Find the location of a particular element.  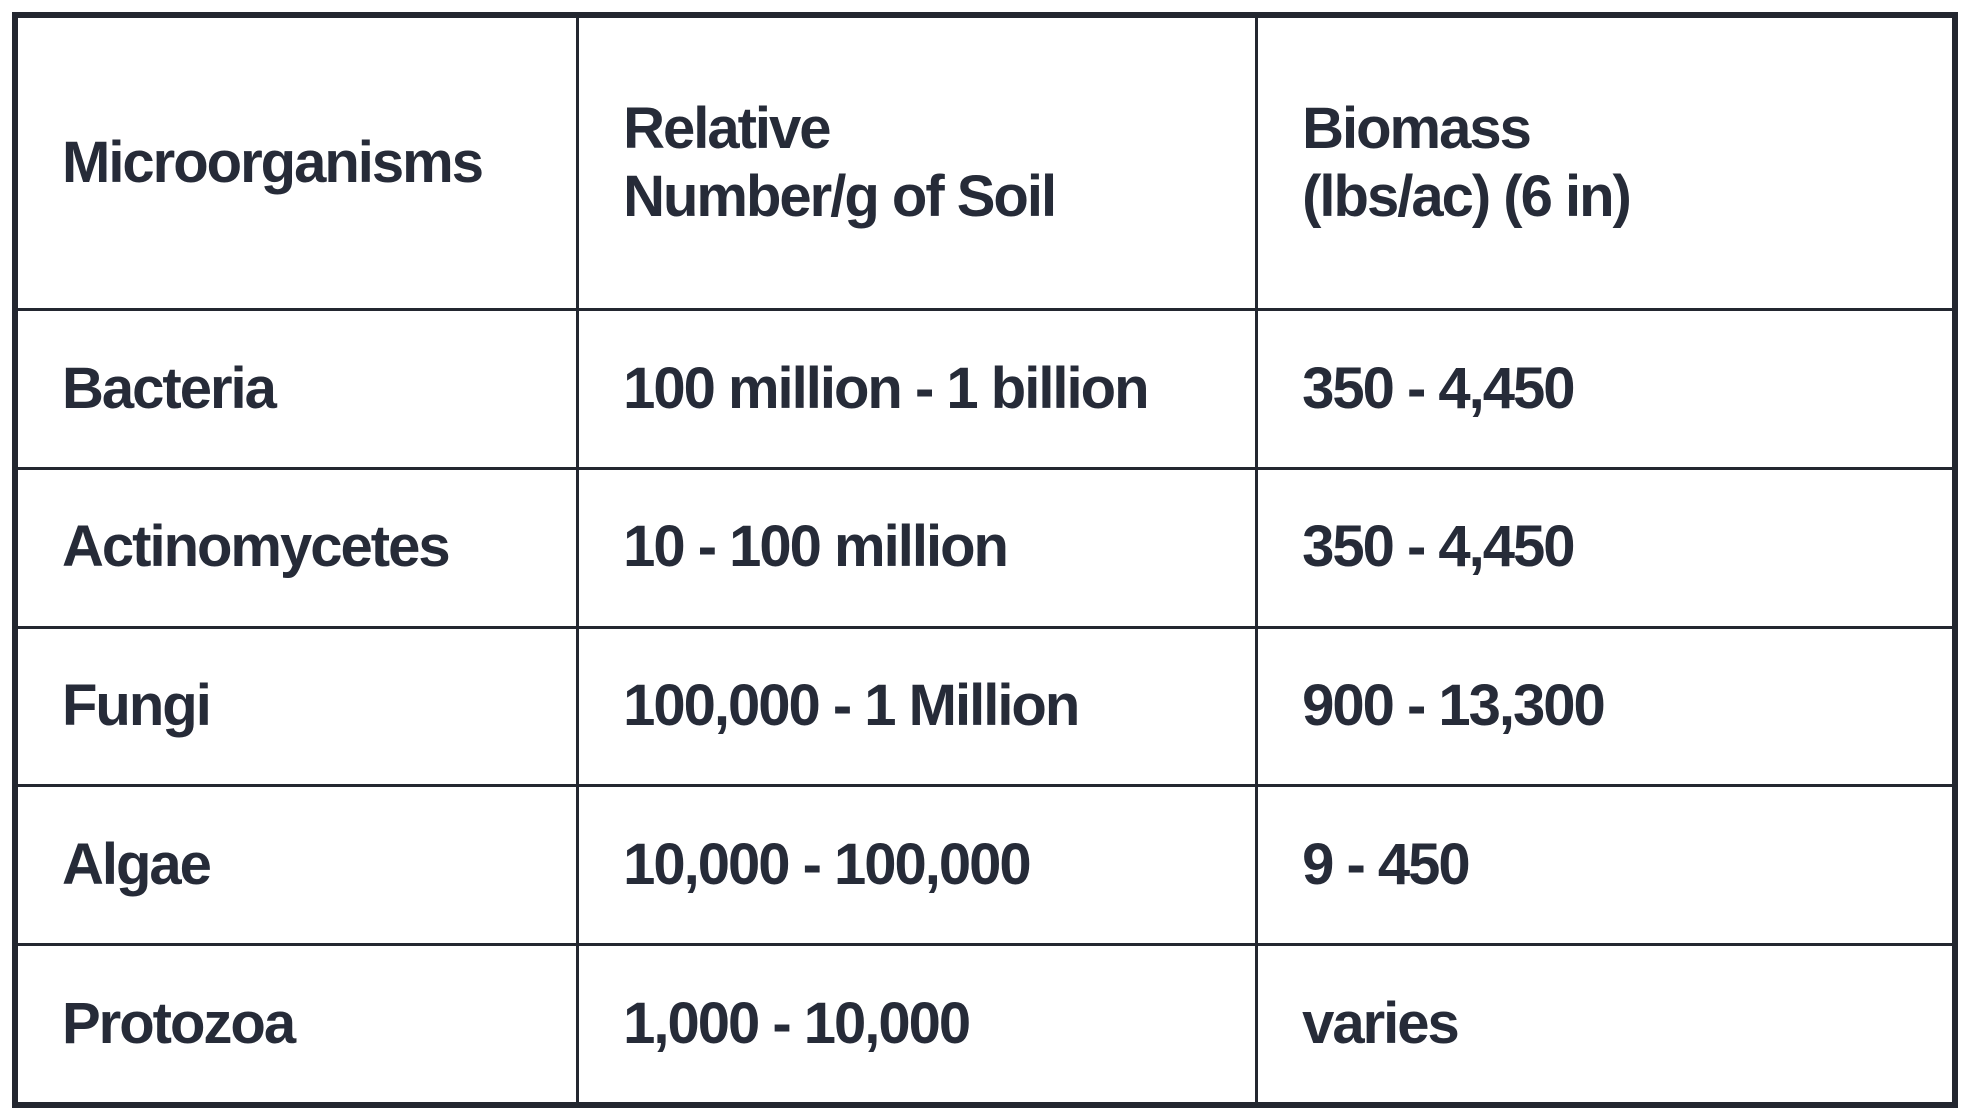

header-biomass-line2: (lbs/ac) (6 in) is located at coordinates (1467, 196).